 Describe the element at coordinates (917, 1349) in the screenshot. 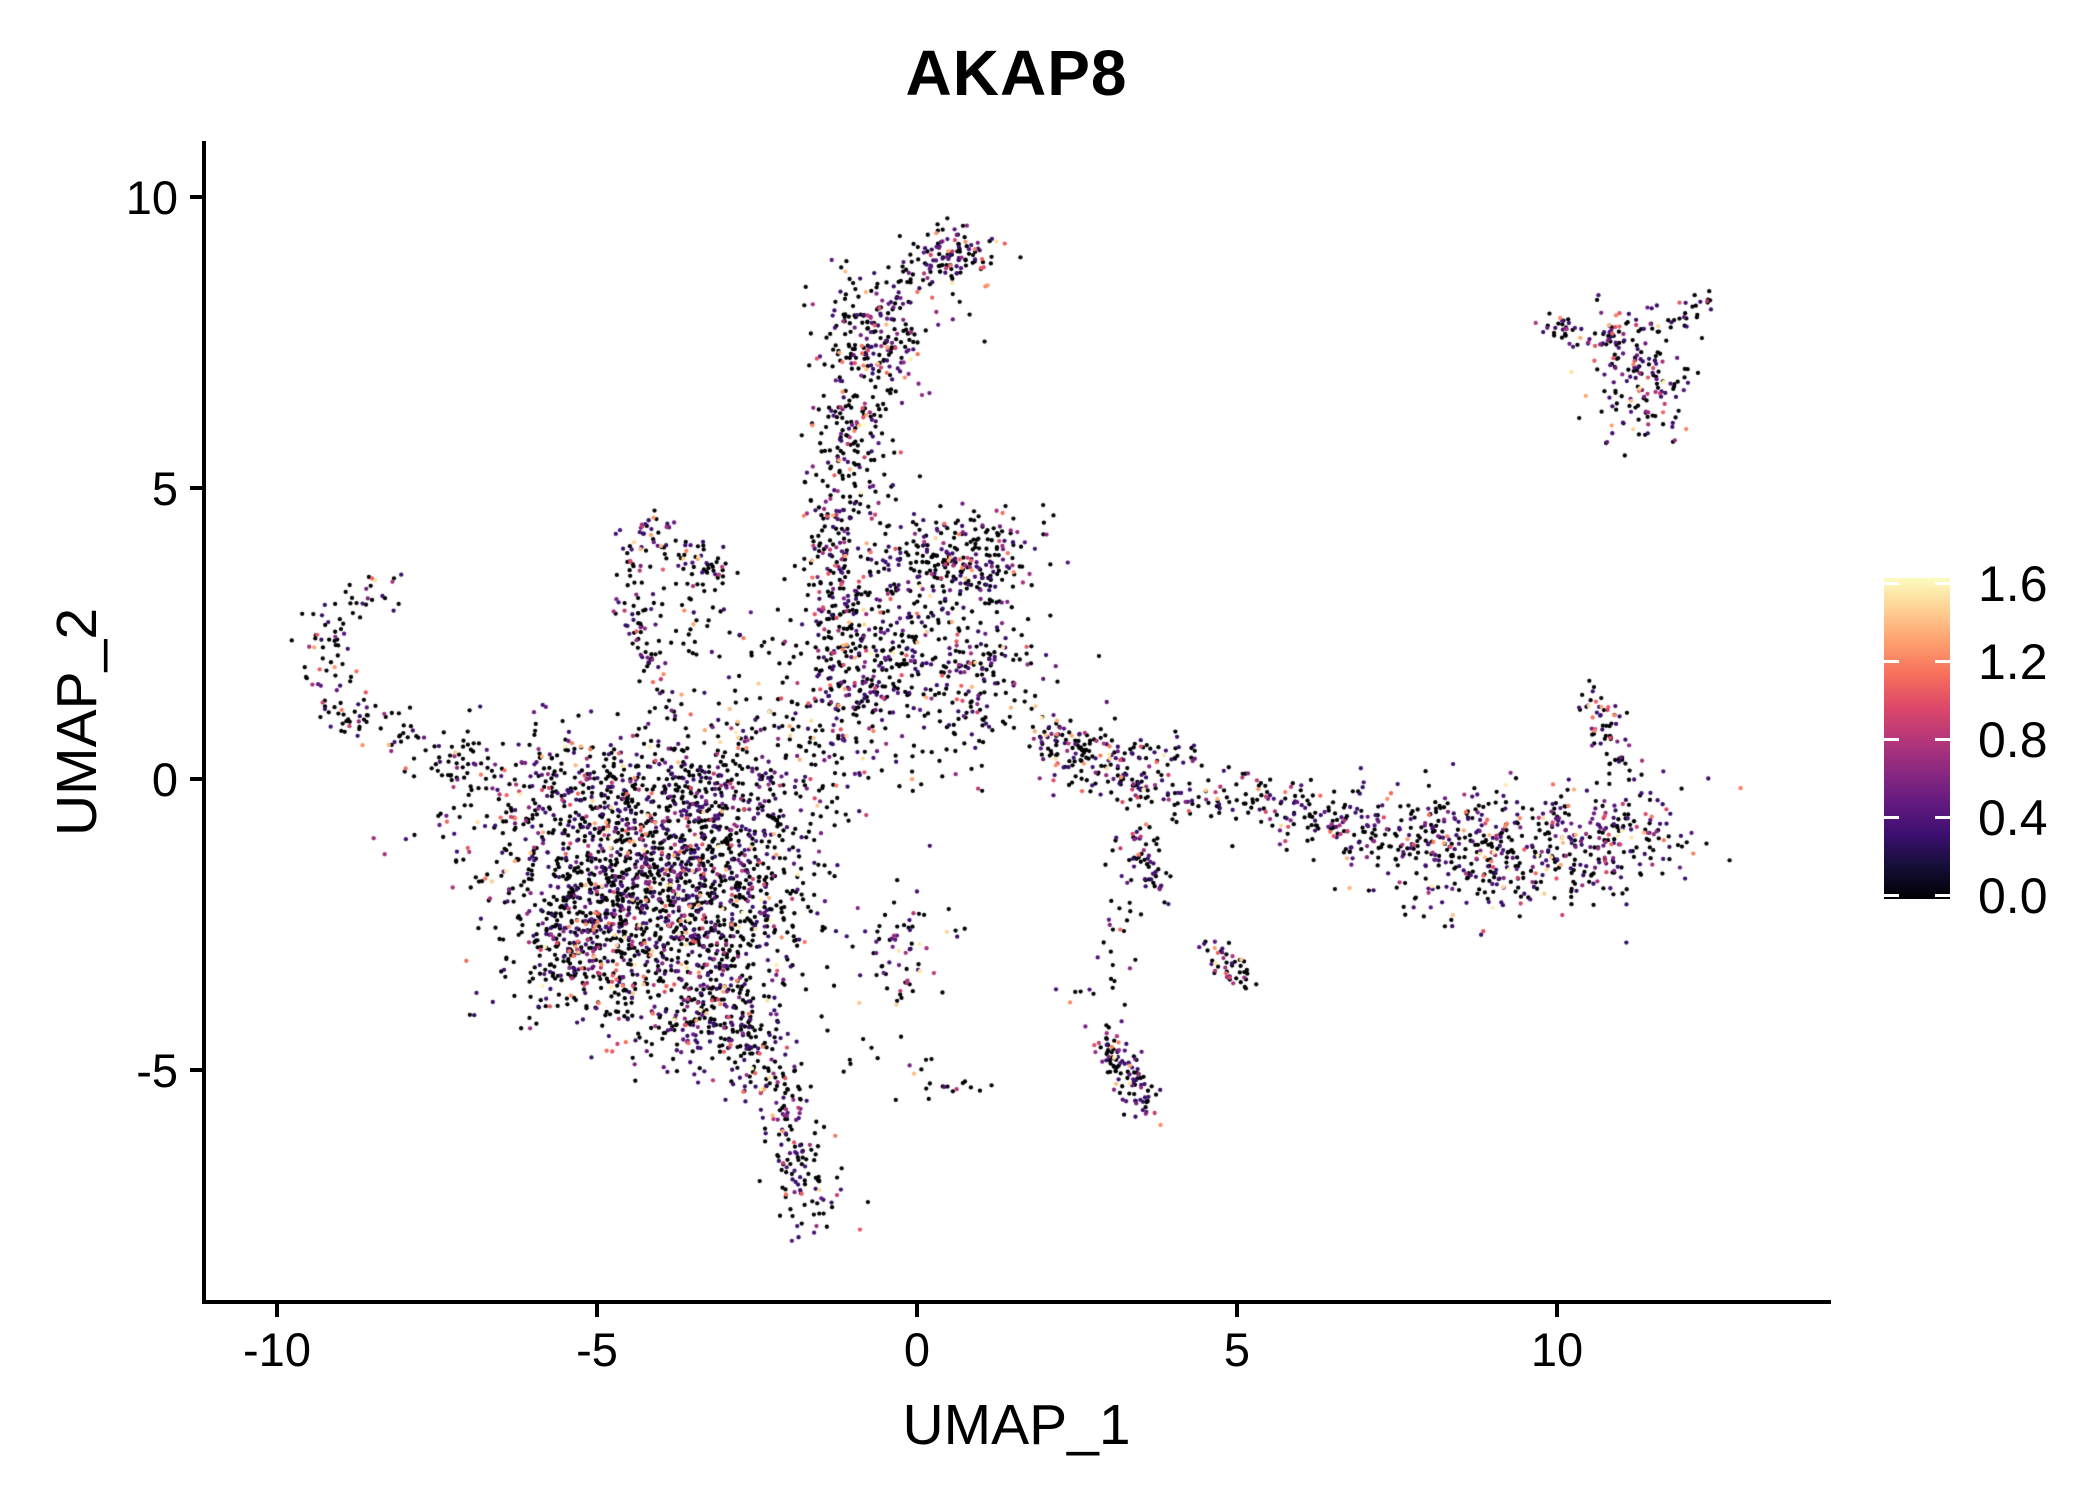

I see `x-tick-label: 0` at that location.